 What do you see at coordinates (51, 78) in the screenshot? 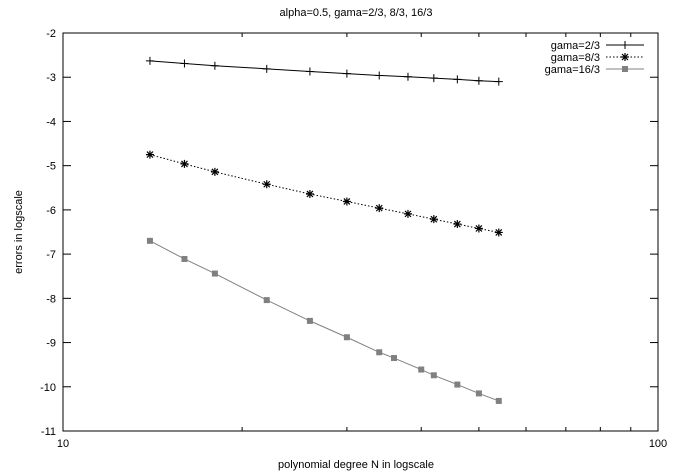
I see `y-tick-label: -3` at bounding box center [51, 78].